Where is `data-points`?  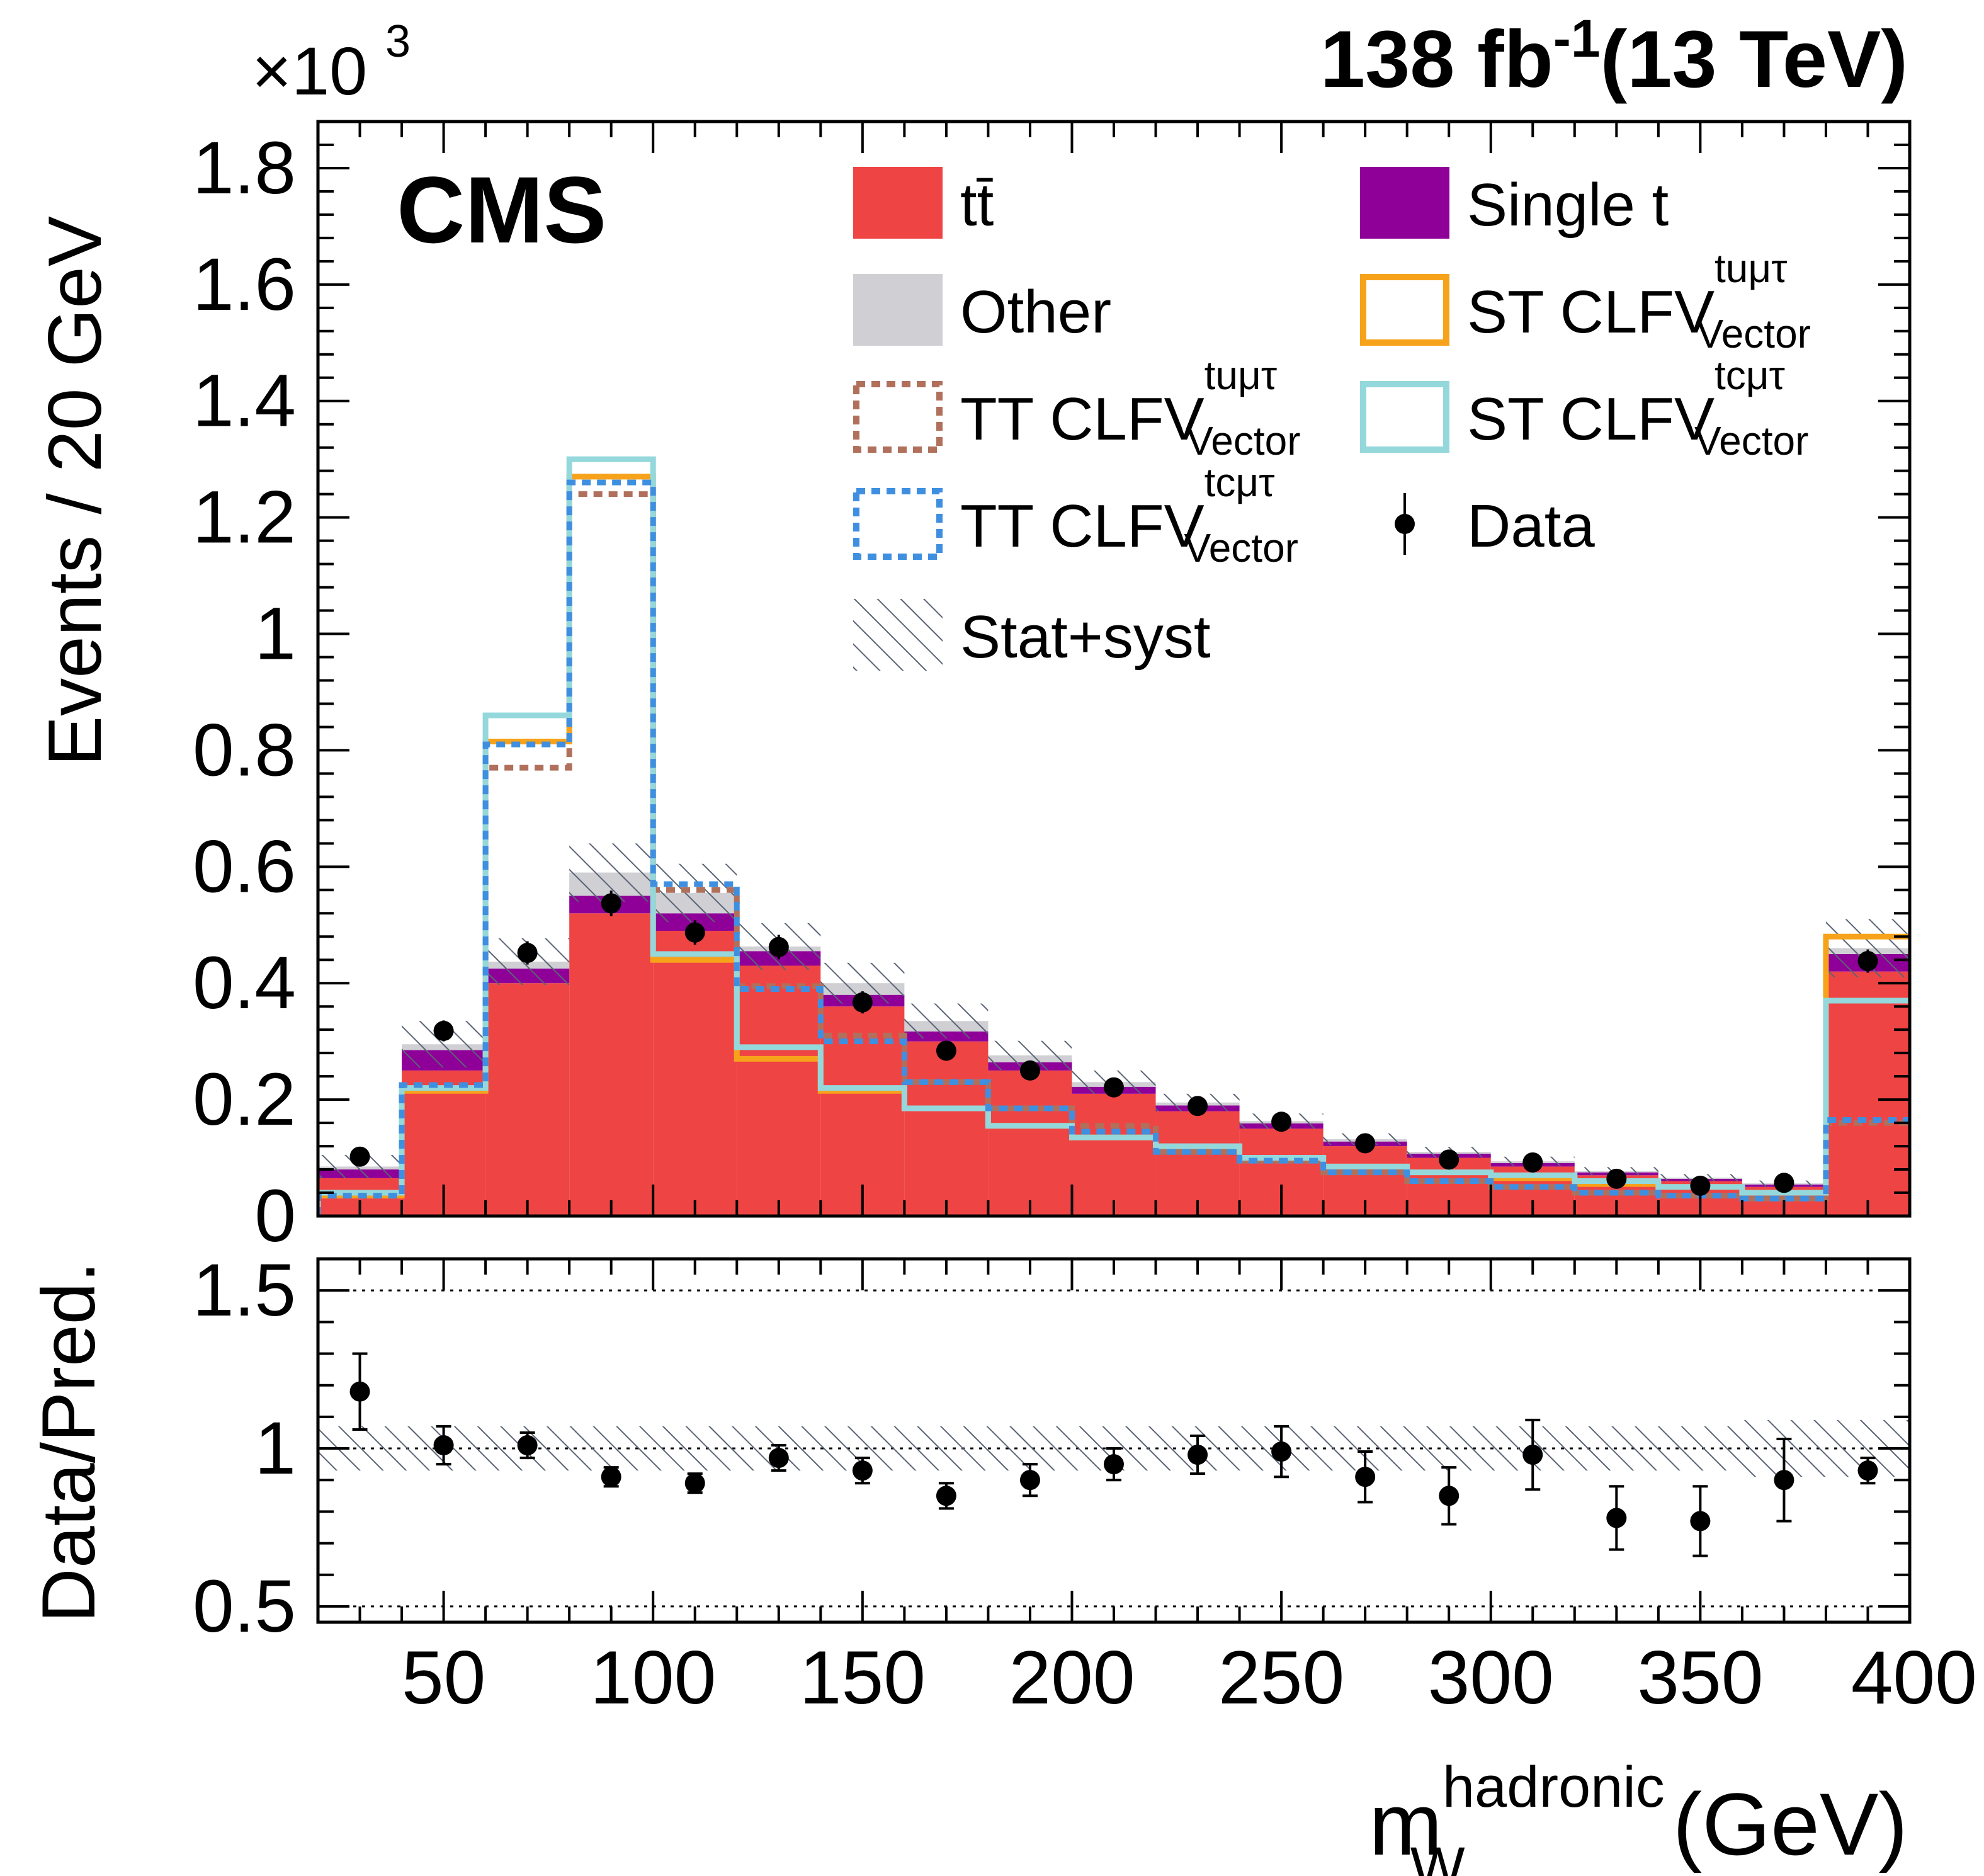 data-points is located at coordinates (1113, 1043).